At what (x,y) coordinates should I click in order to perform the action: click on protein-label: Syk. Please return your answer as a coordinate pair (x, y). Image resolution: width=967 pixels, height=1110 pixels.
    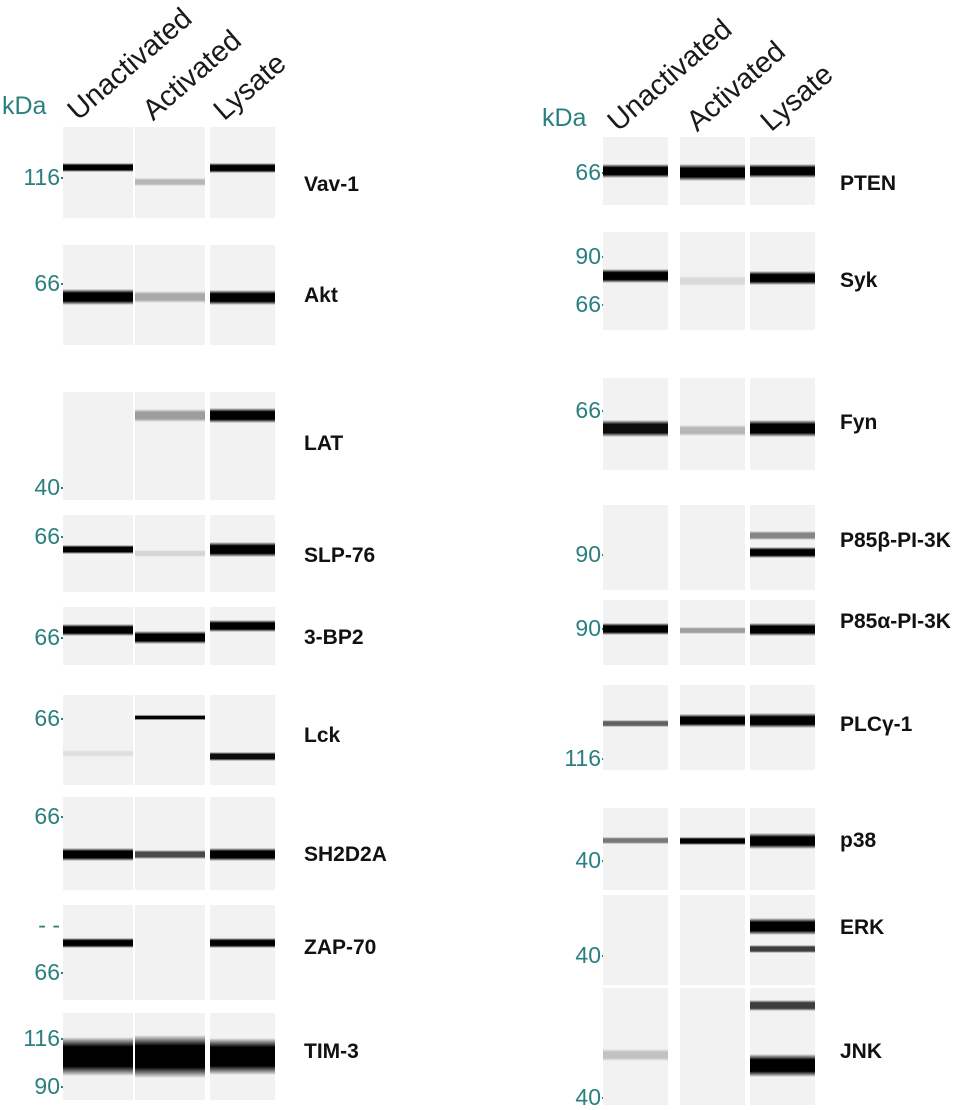
    Looking at the image, I should click on (859, 280).